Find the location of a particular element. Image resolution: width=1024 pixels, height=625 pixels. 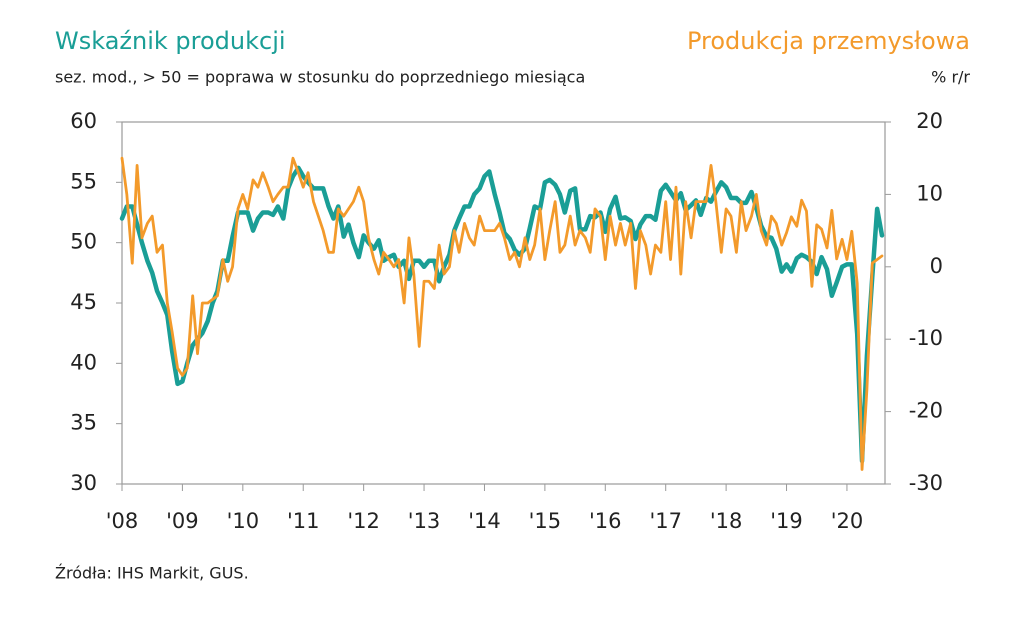

x-tick-label: '16 is located at coordinates (605, 521).